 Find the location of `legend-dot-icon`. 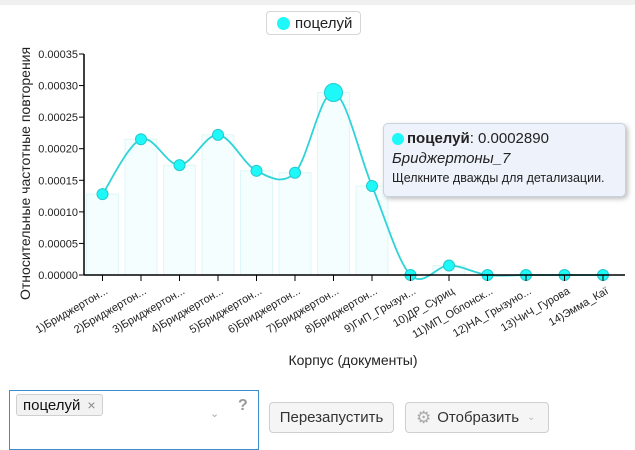

legend-dot-icon is located at coordinates (283, 23).